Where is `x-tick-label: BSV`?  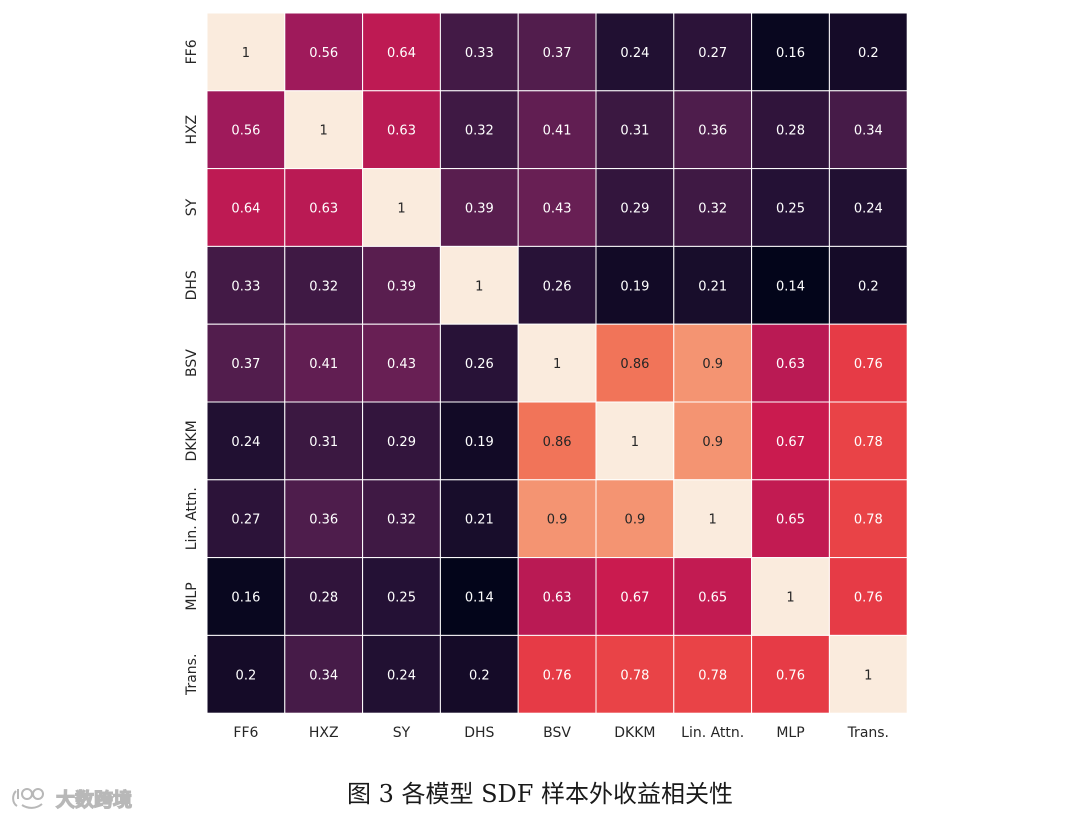 x-tick-label: BSV is located at coordinates (557, 733).